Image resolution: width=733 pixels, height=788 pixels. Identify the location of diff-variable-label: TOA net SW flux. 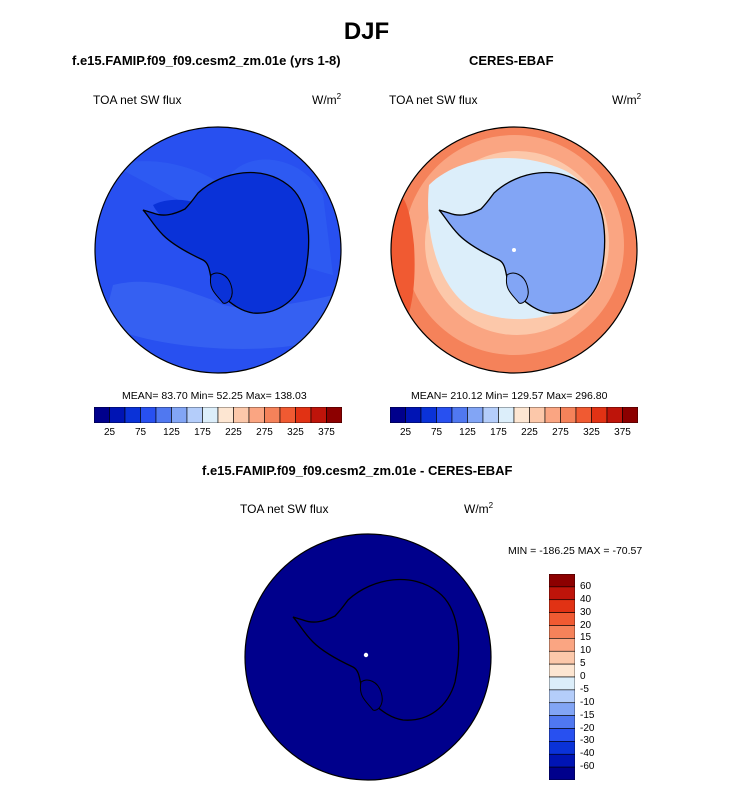
(284, 509).